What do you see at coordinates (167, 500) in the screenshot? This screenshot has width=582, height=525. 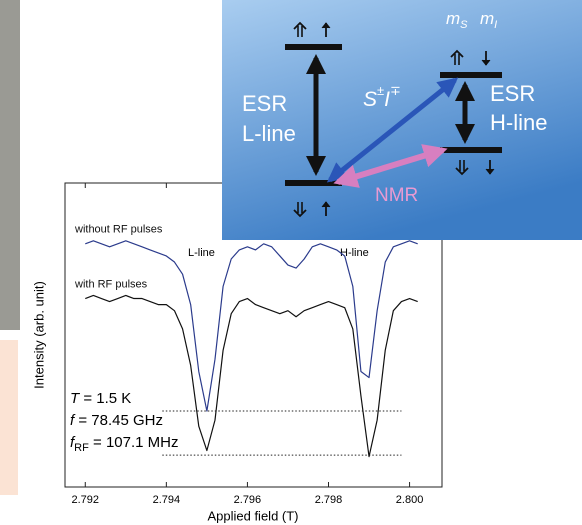 I see `x-tick-label: 2.794` at bounding box center [167, 500].